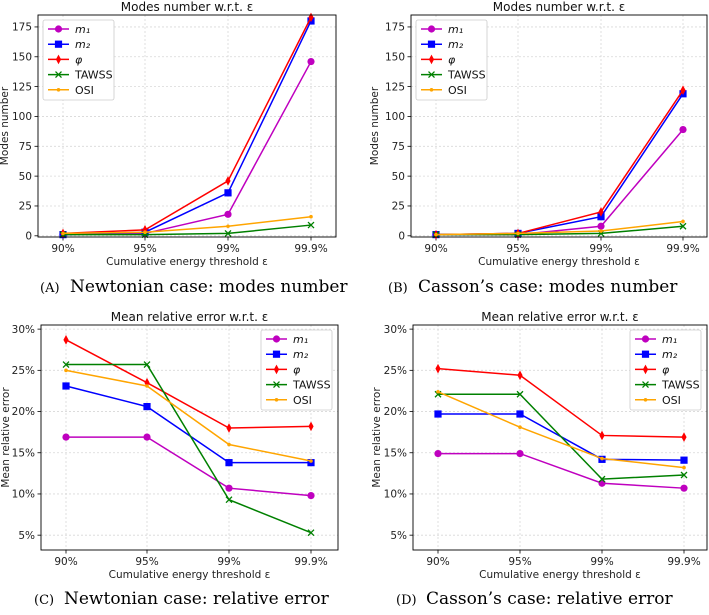 The height and width of the screenshot is (615, 709). I want to click on ytick-label: 150, so click(22, 57).